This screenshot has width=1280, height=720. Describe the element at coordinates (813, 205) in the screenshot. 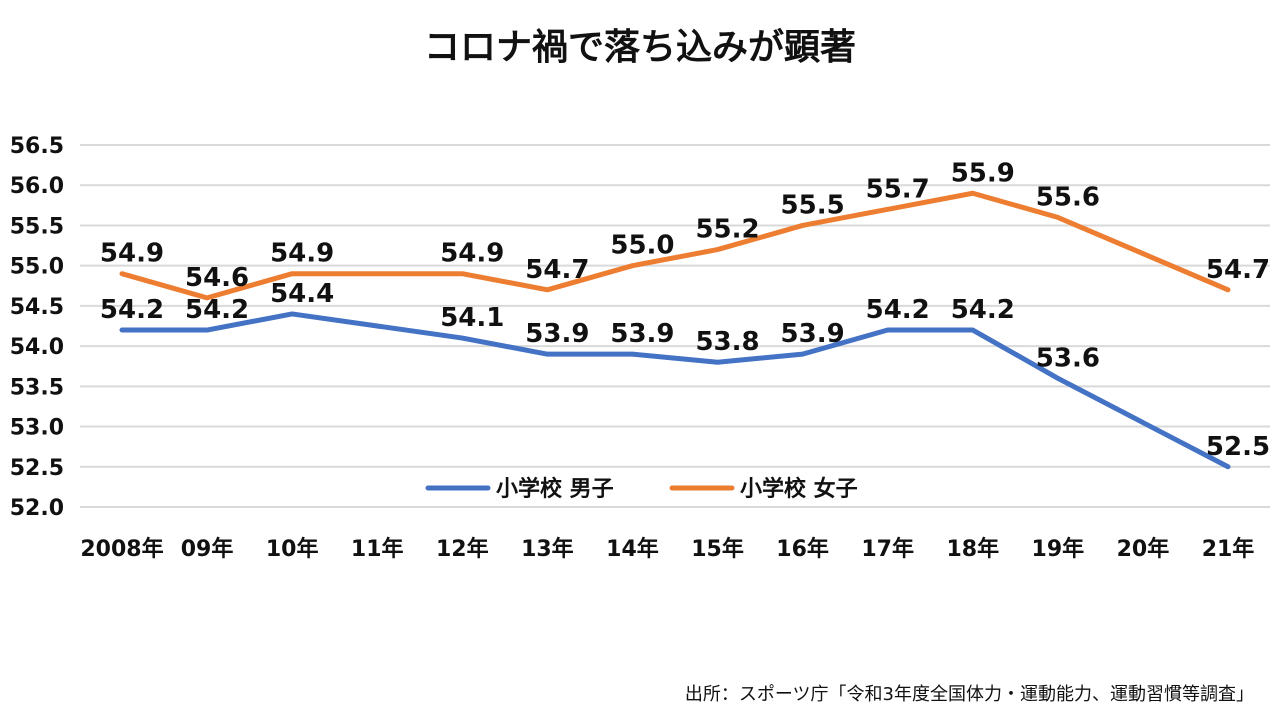

I see `data-label: 55.5` at that location.